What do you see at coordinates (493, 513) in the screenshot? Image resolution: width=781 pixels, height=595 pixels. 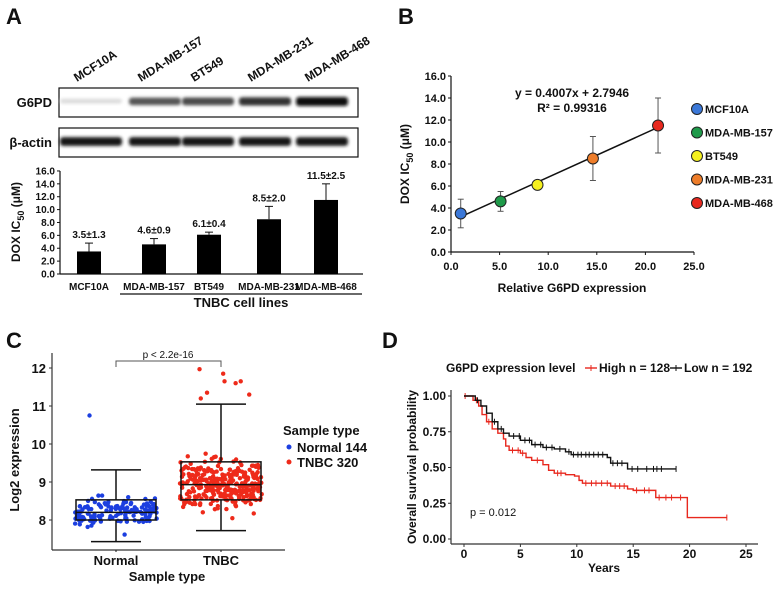 I see `km-p-value: p = 0.012` at bounding box center [493, 513].